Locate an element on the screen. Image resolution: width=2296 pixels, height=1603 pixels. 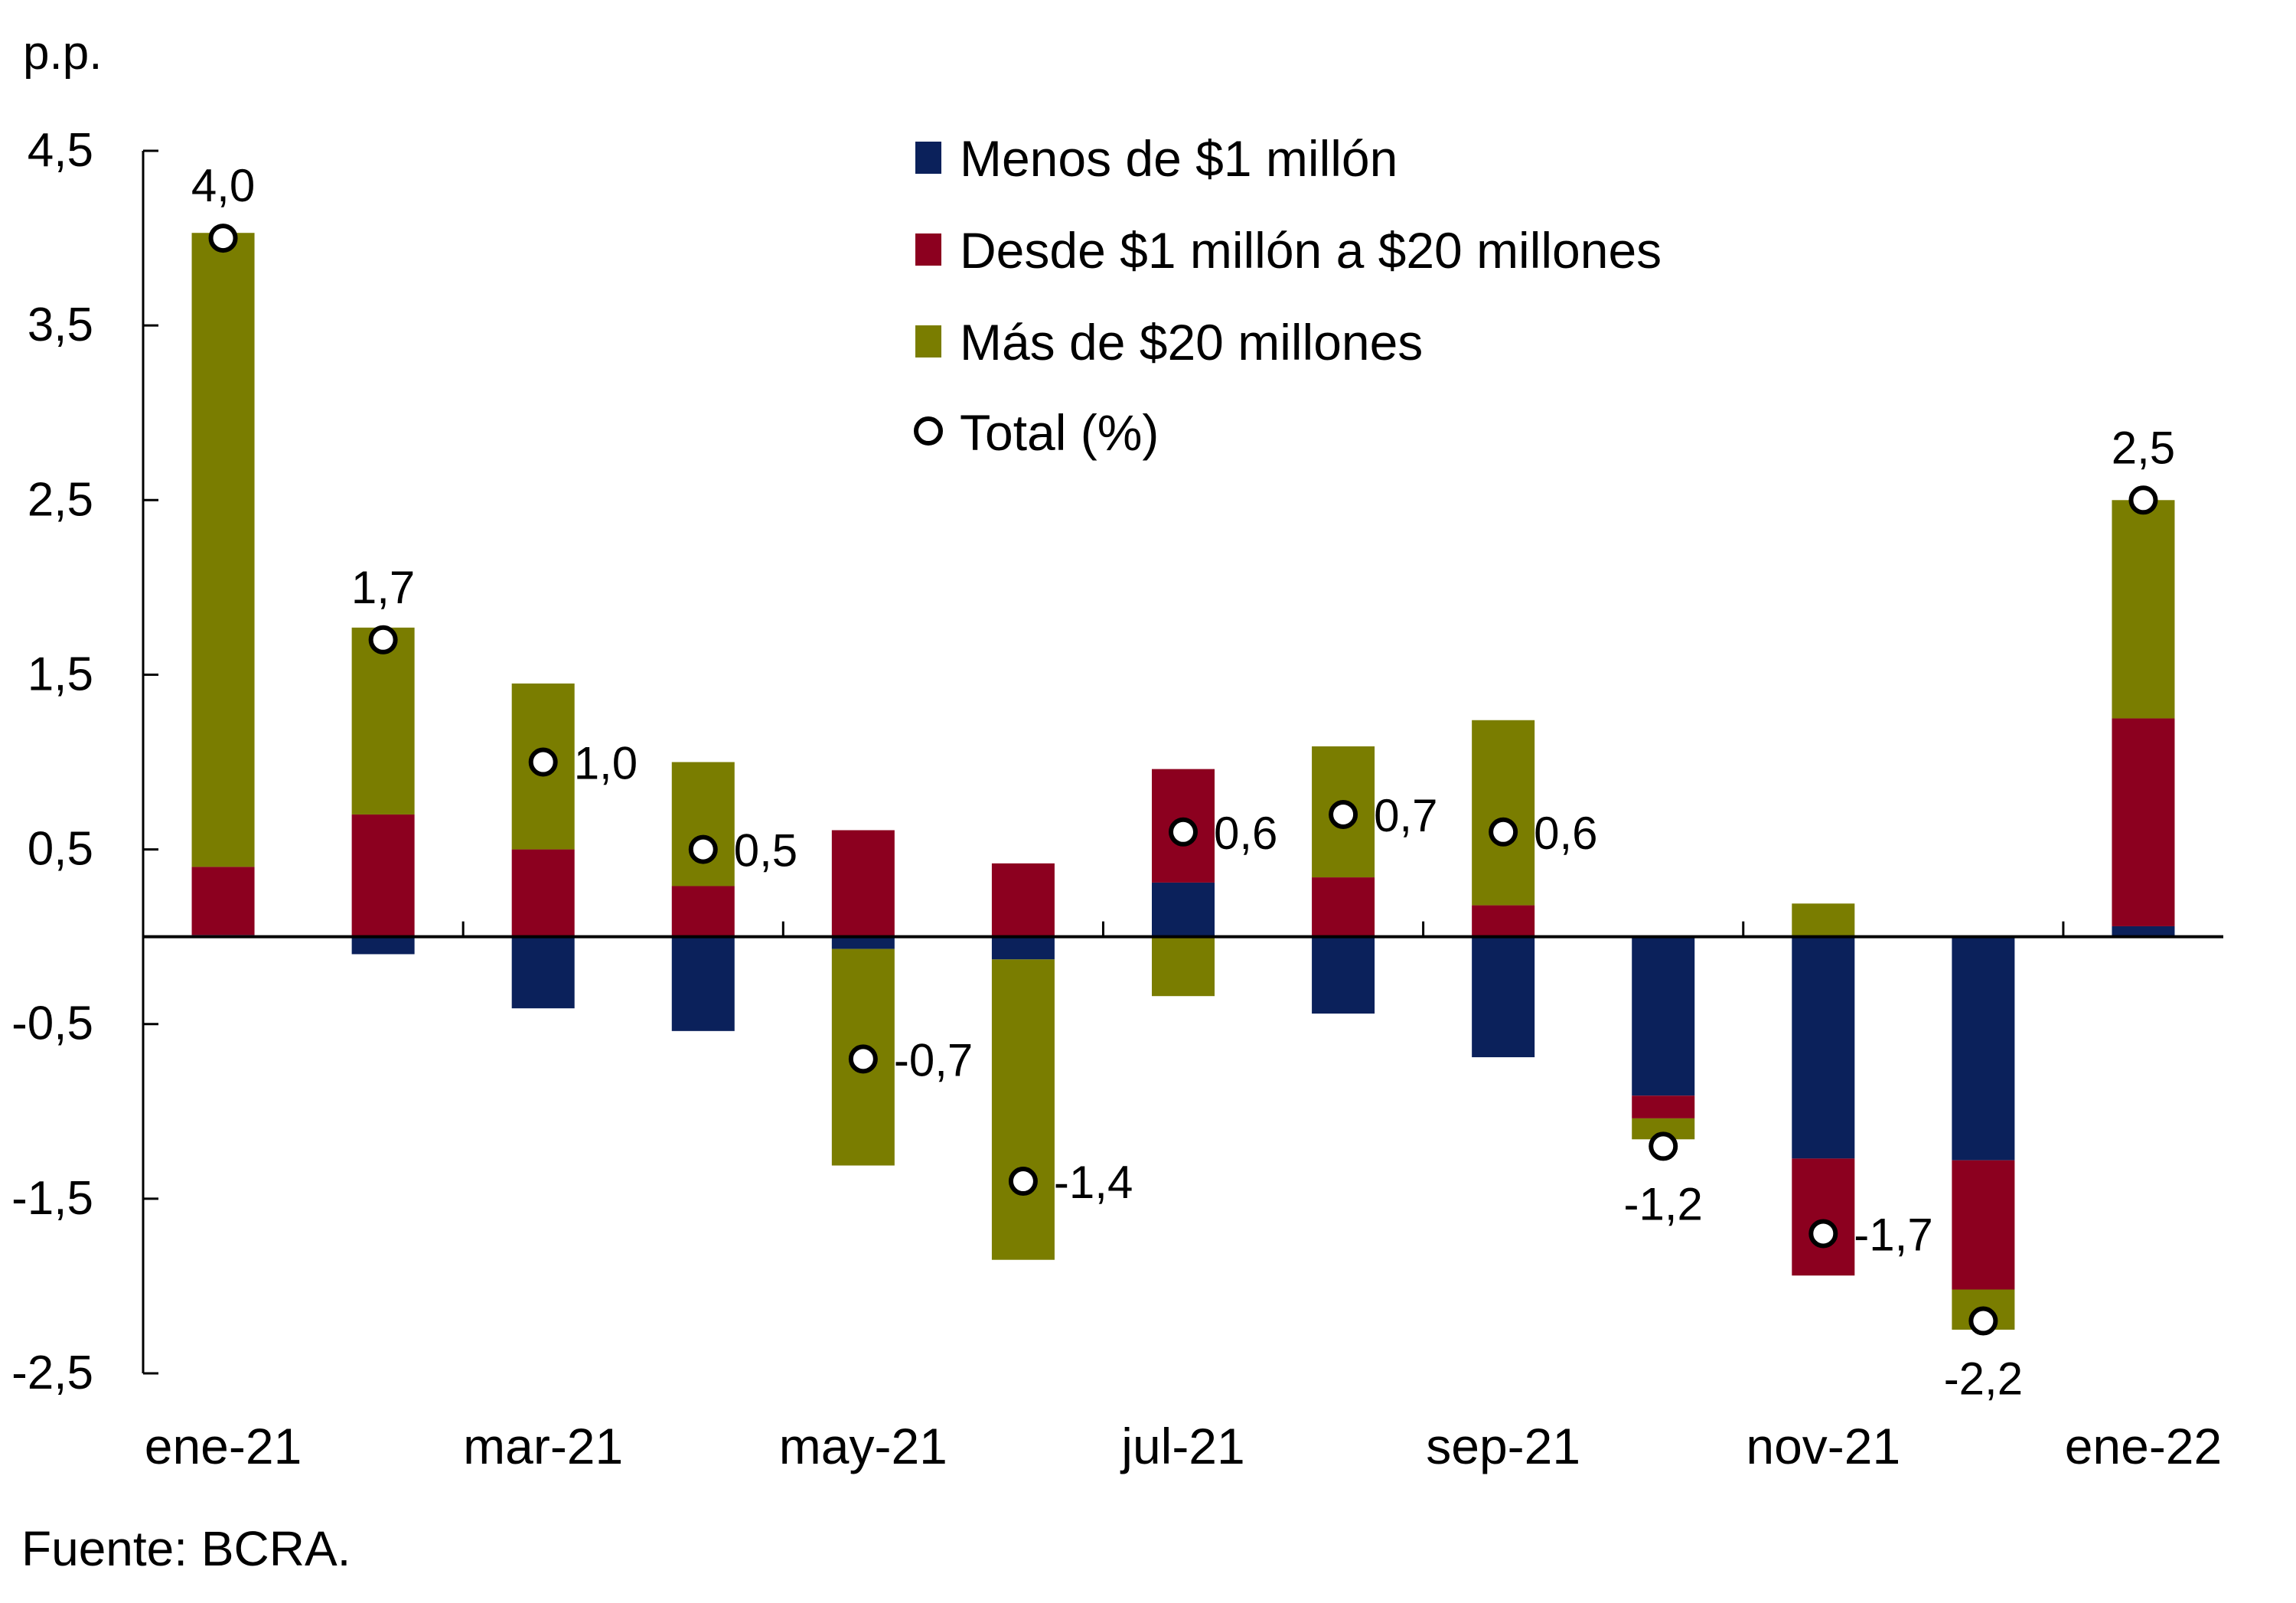
legend-label-mas-20m: Más de $20 millones is located at coordinates (1191, 342).